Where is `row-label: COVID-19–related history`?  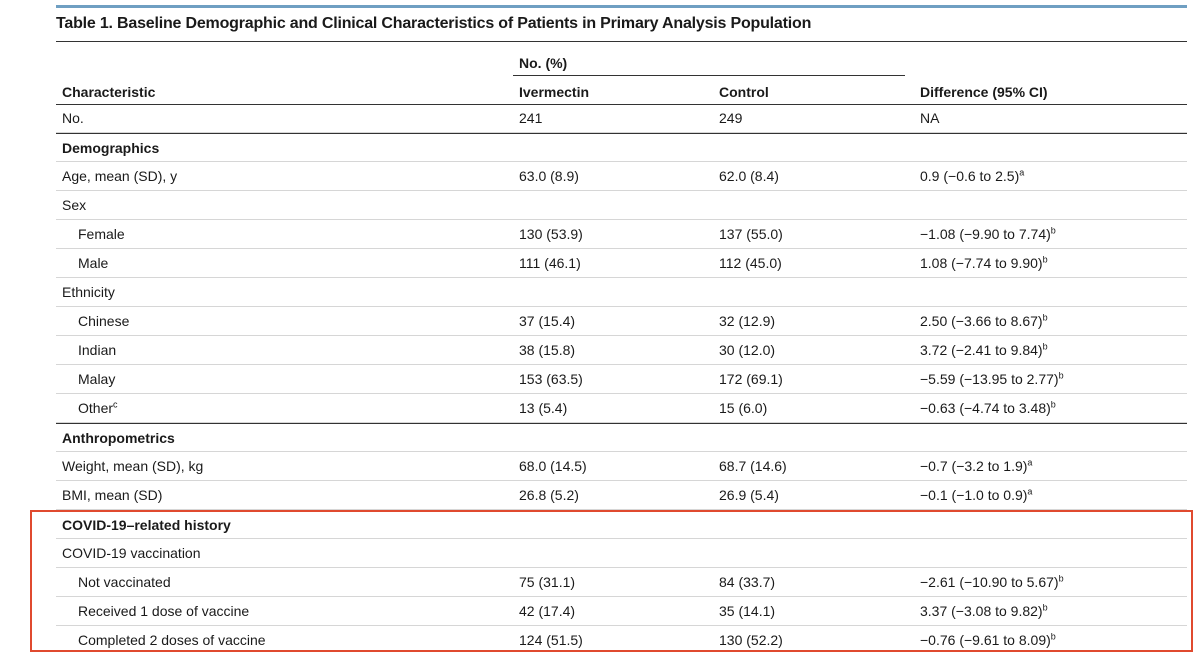 row-label: COVID-19–related history is located at coordinates (146, 525).